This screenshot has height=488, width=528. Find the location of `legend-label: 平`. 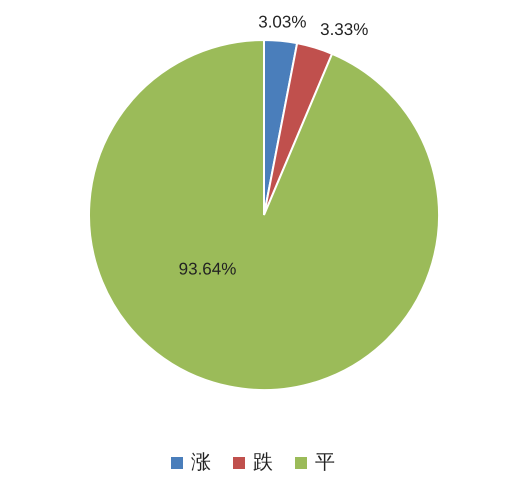

legend-label: 平 is located at coordinates (325, 462).